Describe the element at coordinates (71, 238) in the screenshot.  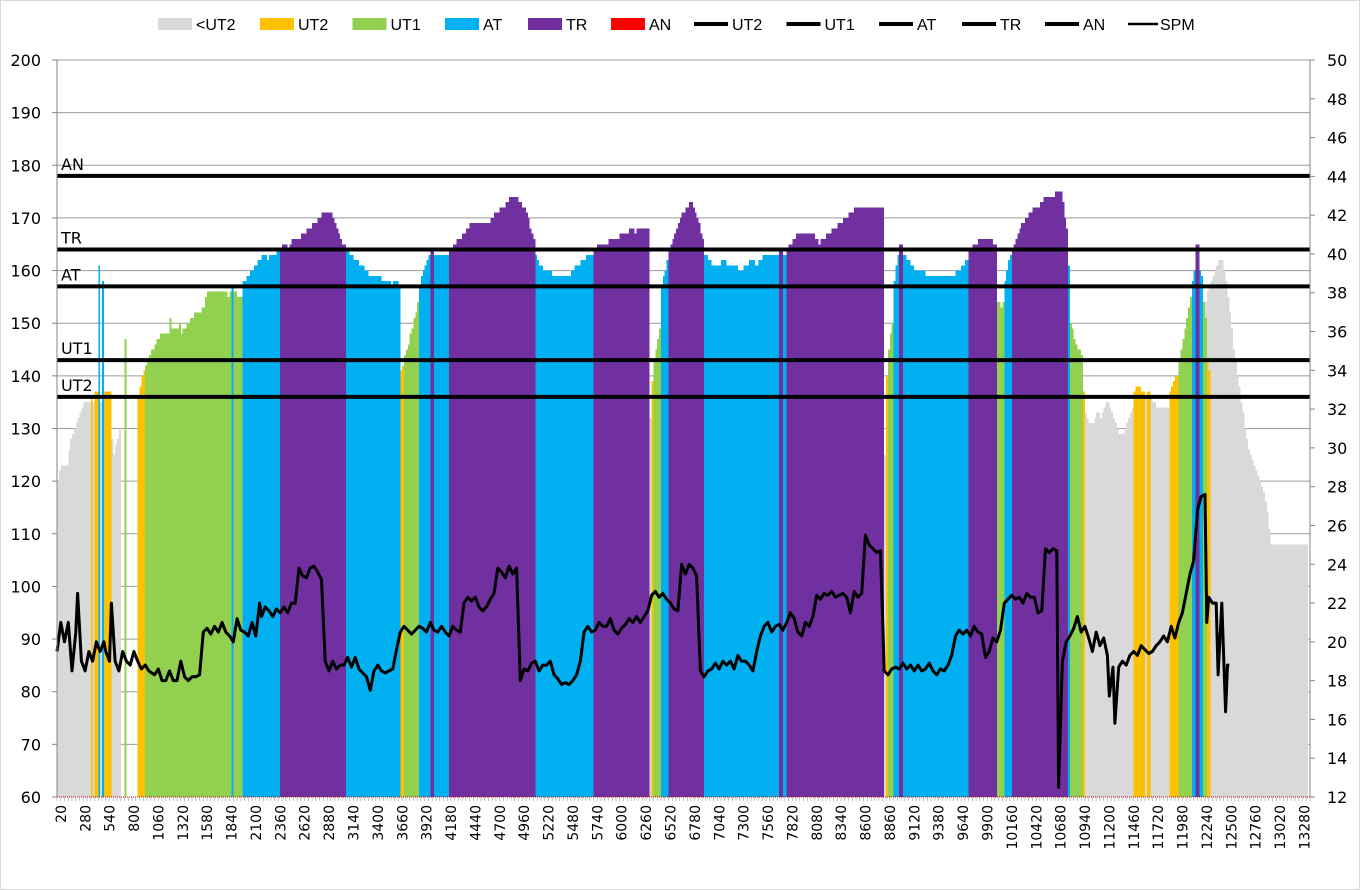
I see `threshold-label-tr: TR` at that location.